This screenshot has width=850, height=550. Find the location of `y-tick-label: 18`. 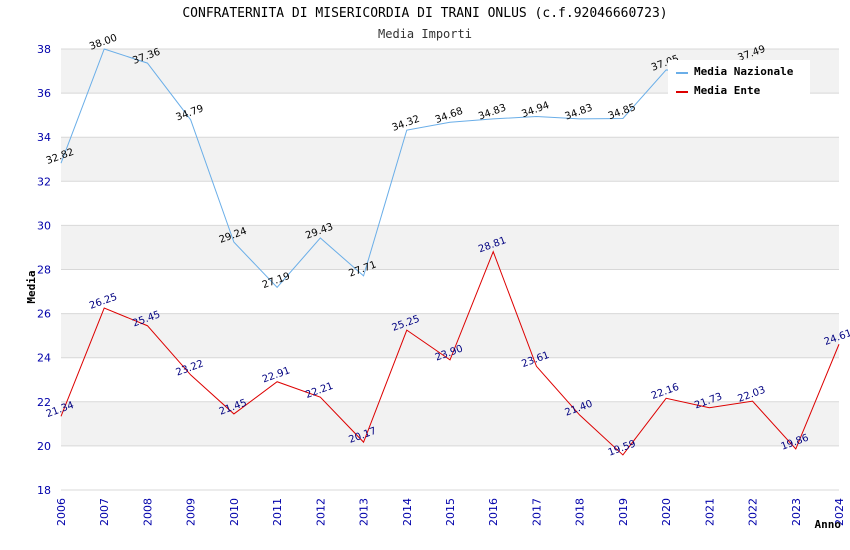

y-tick-label: 18 is located at coordinates (44, 490).